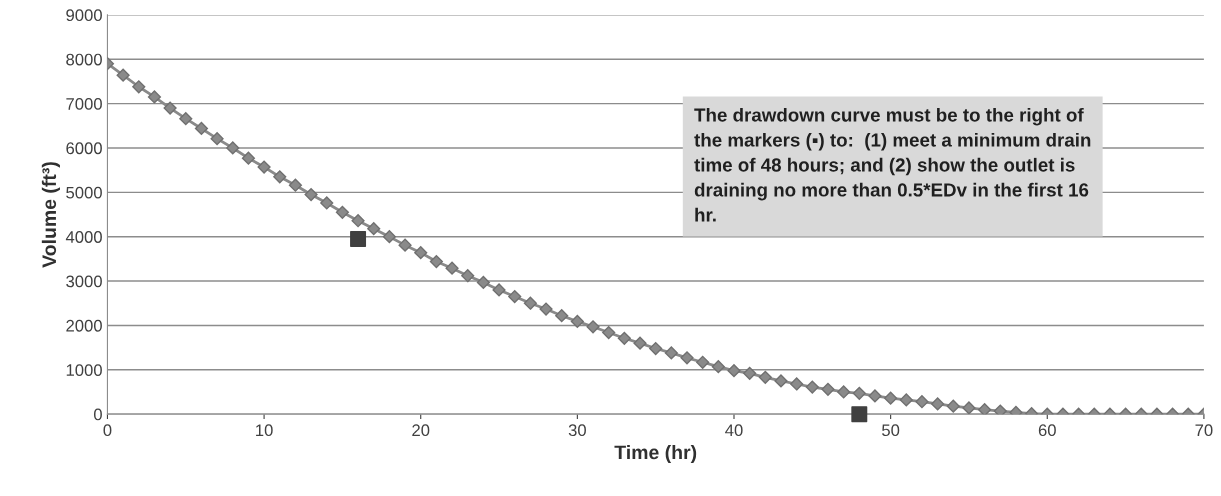 The height and width of the screenshot is (496, 1221). What do you see at coordinates (1204, 430) in the screenshot?
I see `x-tick-label: 70` at bounding box center [1204, 430].